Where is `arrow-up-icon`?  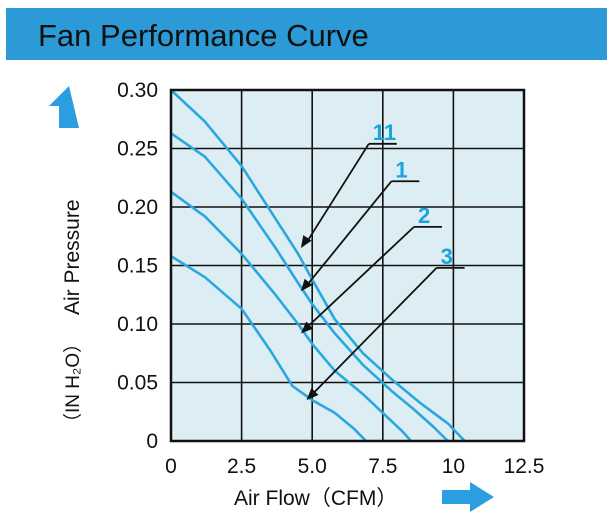
arrow-up-icon is located at coordinates (64, 107).